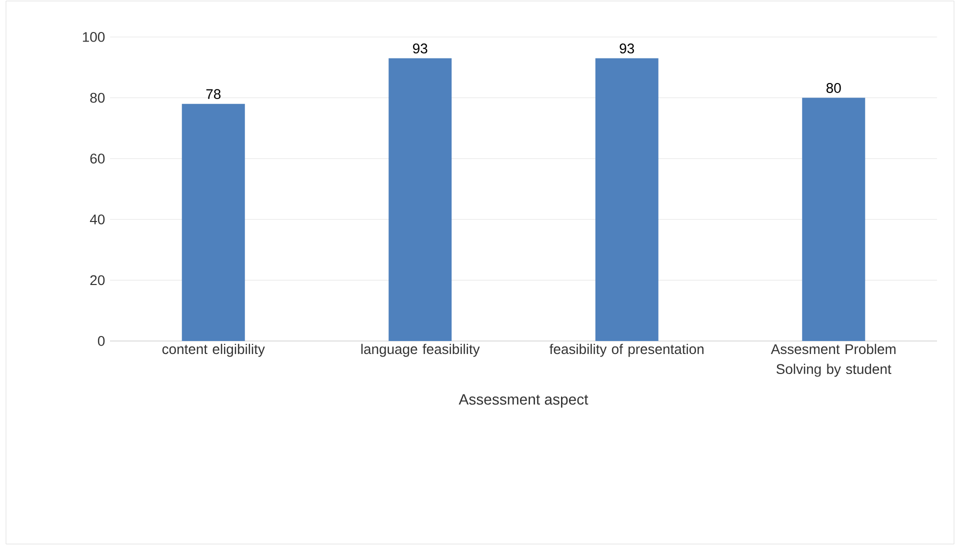 The height and width of the screenshot is (545, 955). Describe the element at coordinates (213, 350) in the screenshot. I see `x-tick-label: content eligibility` at that location.